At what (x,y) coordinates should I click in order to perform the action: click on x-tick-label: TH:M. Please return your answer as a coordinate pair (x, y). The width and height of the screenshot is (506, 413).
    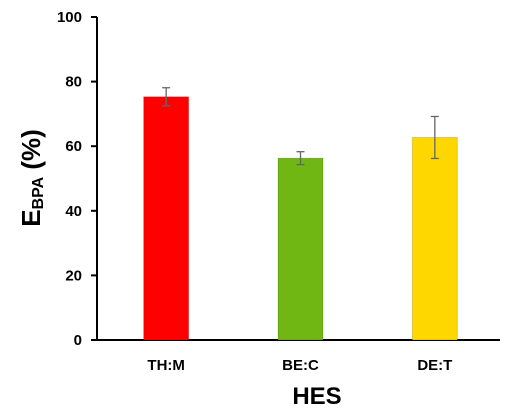
    Looking at the image, I should click on (166, 365).